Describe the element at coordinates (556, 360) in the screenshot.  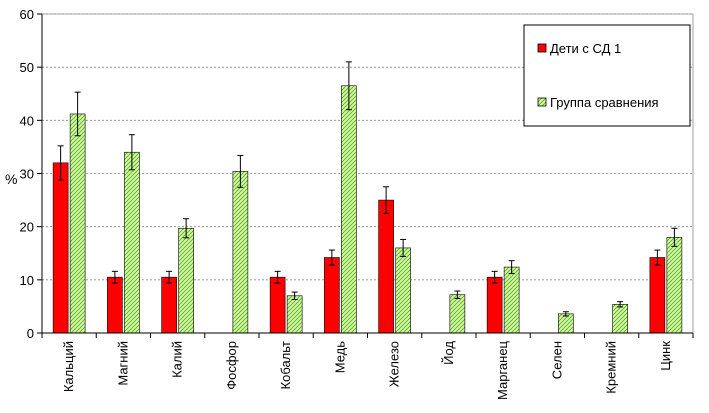
I see `category-label: Селен` at that location.